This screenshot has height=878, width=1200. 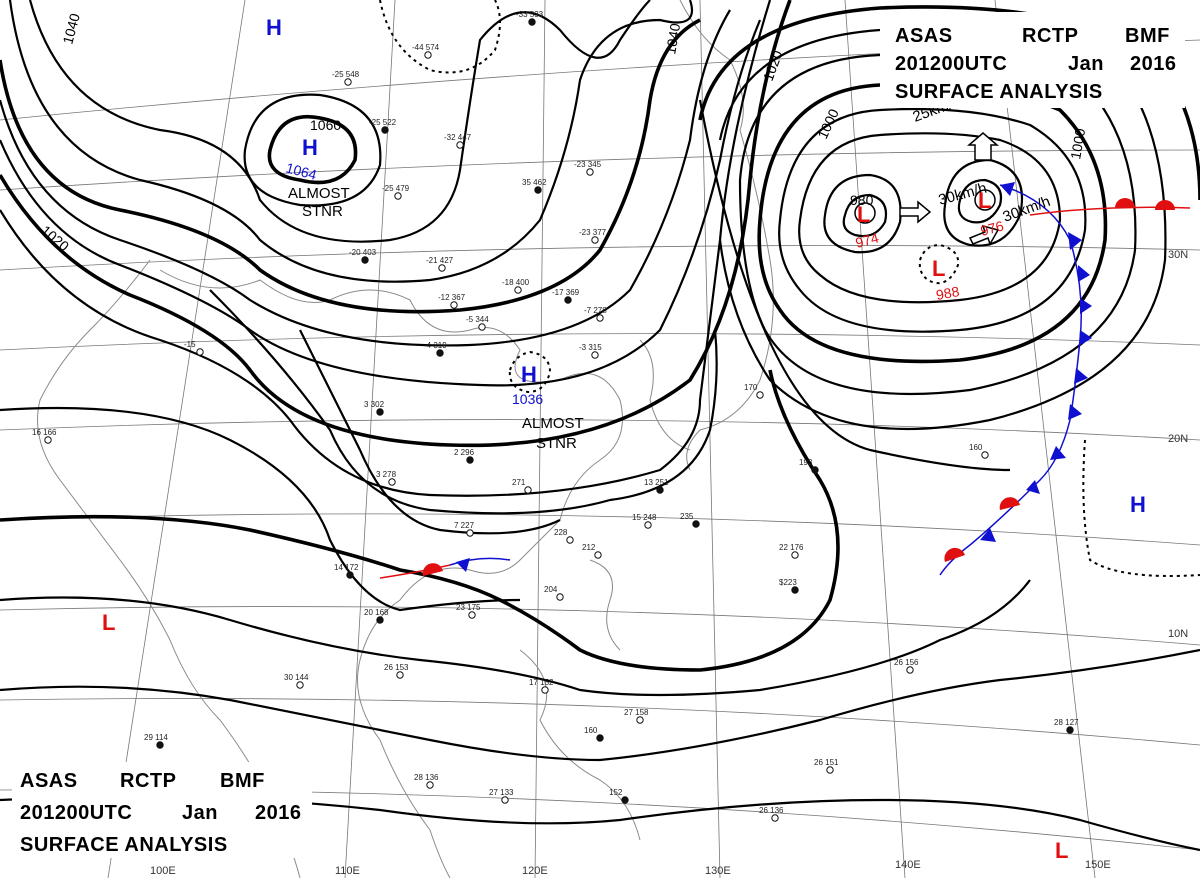 What do you see at coordinates (396, 188) in the screenshot?
I see `station-label: -25 479` at bounding box center [396, 188].